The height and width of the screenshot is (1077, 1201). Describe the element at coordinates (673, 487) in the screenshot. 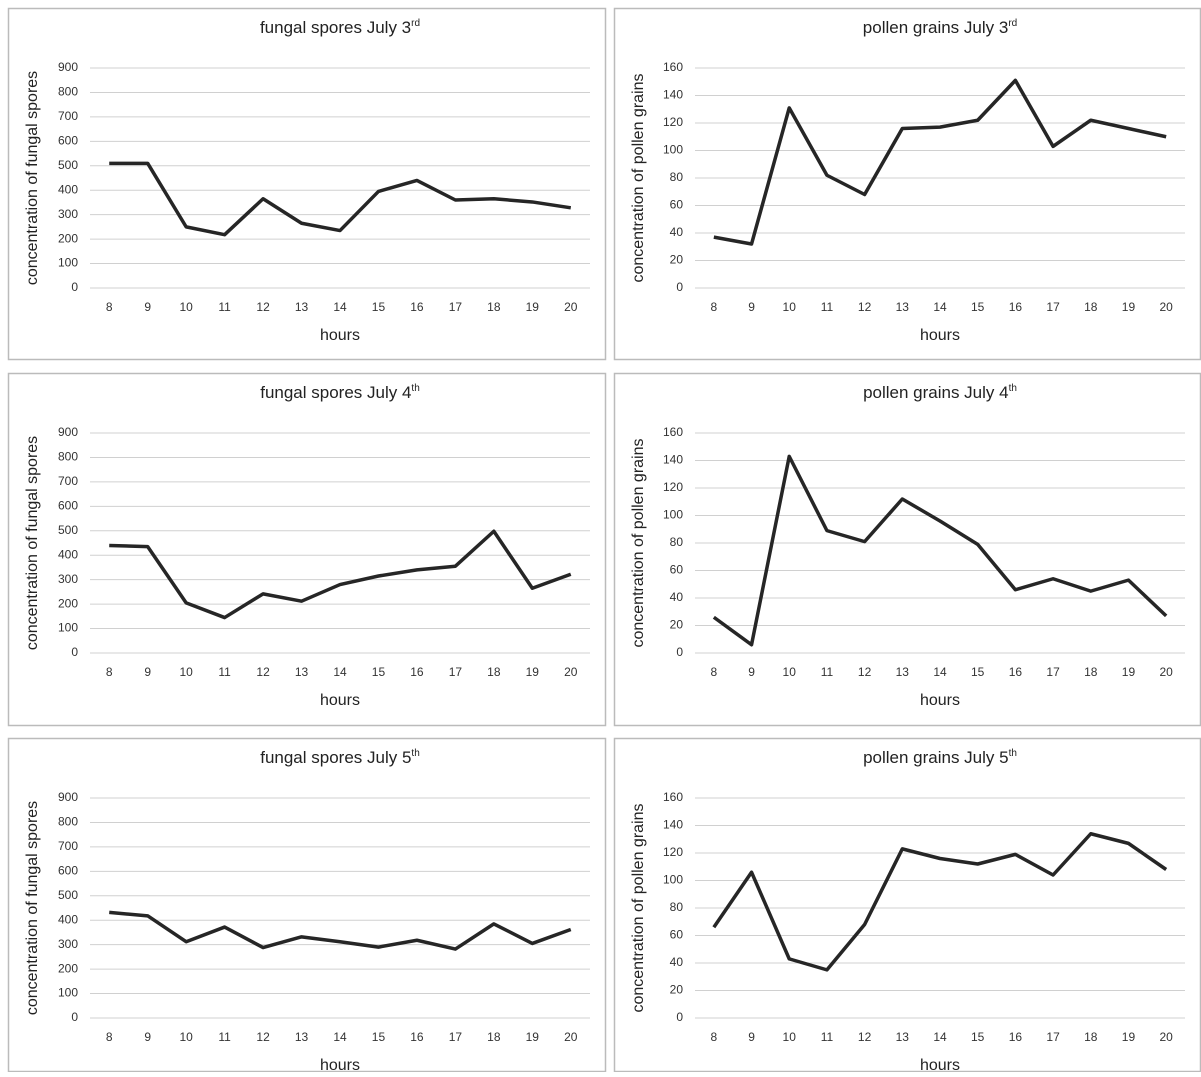

I see `y-tick-label: 120` at that location.